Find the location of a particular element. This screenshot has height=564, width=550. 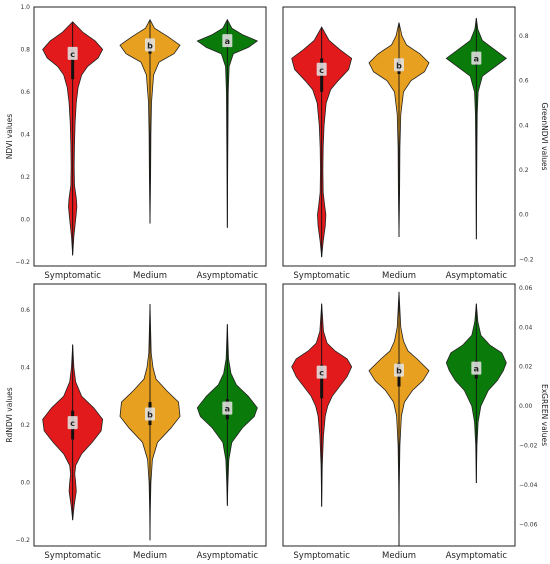

y-tick-label: −0.06 is located at coordinates (528, 524).